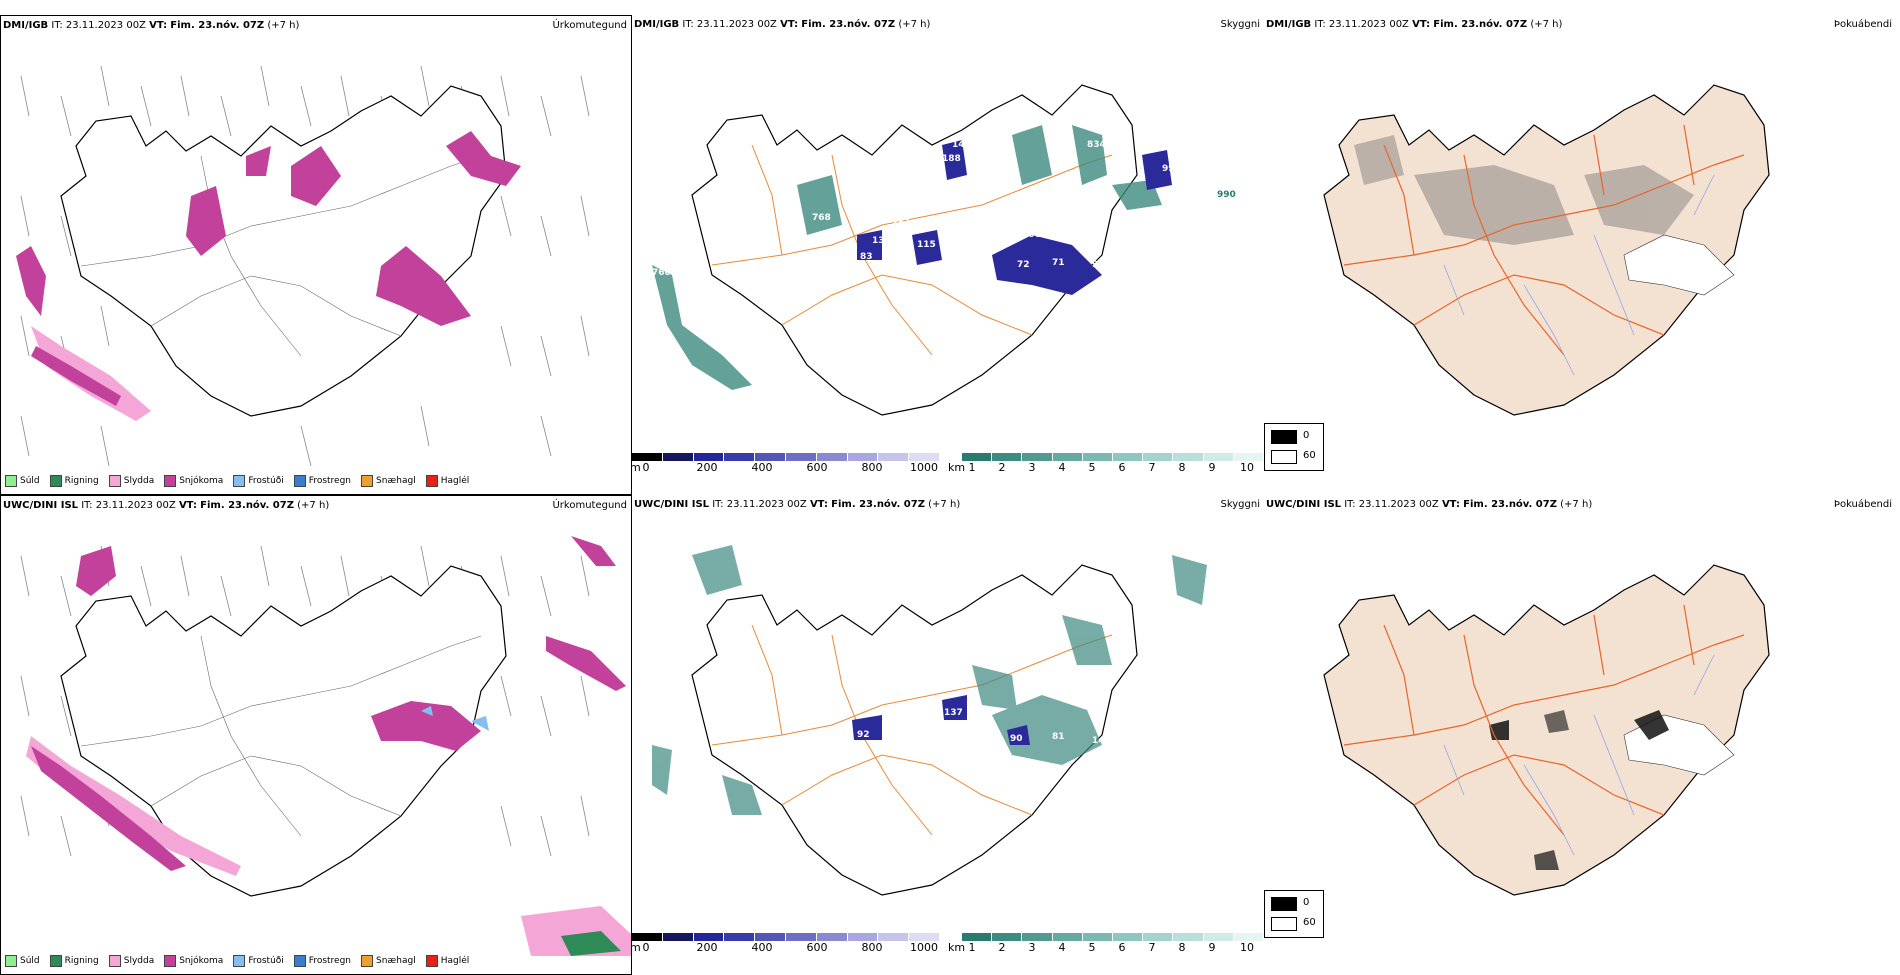 The width and height of the screenshot is (1900, 975). What do you see at coordinates (1153, 145) in the screenshot?
I see `vis-label: 68` at bounding box center [1153, 145].